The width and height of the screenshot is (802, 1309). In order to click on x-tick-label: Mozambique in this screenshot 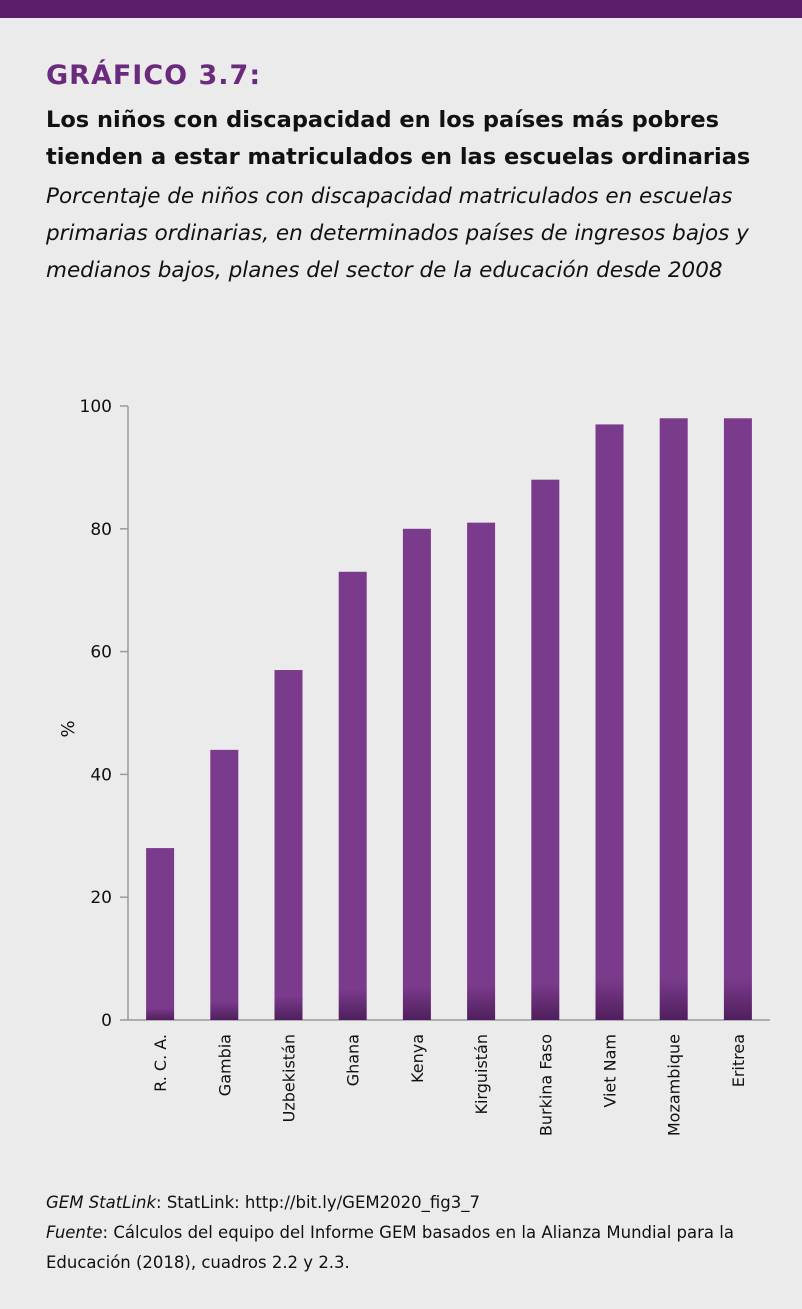, I will do `click(674, 1085)`.